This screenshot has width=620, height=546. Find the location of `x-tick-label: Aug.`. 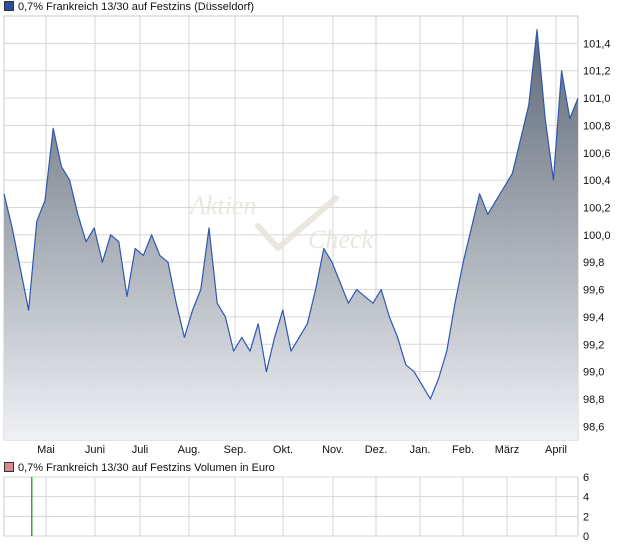

x-tick-label: Aug. is located at coordinates (189, 450).